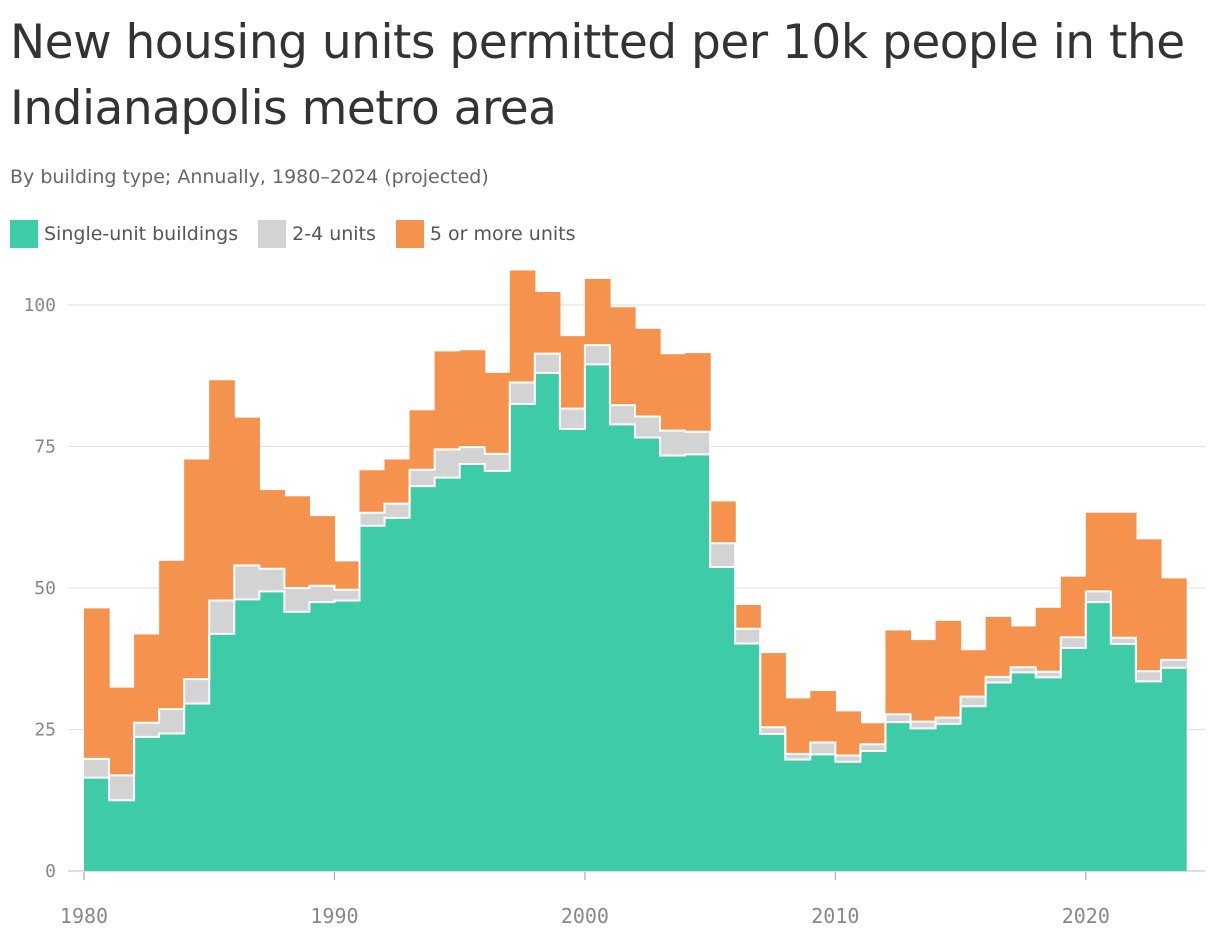  I want to click on legend-label-single-unit: Single-unit buildings, so click(141, 234).